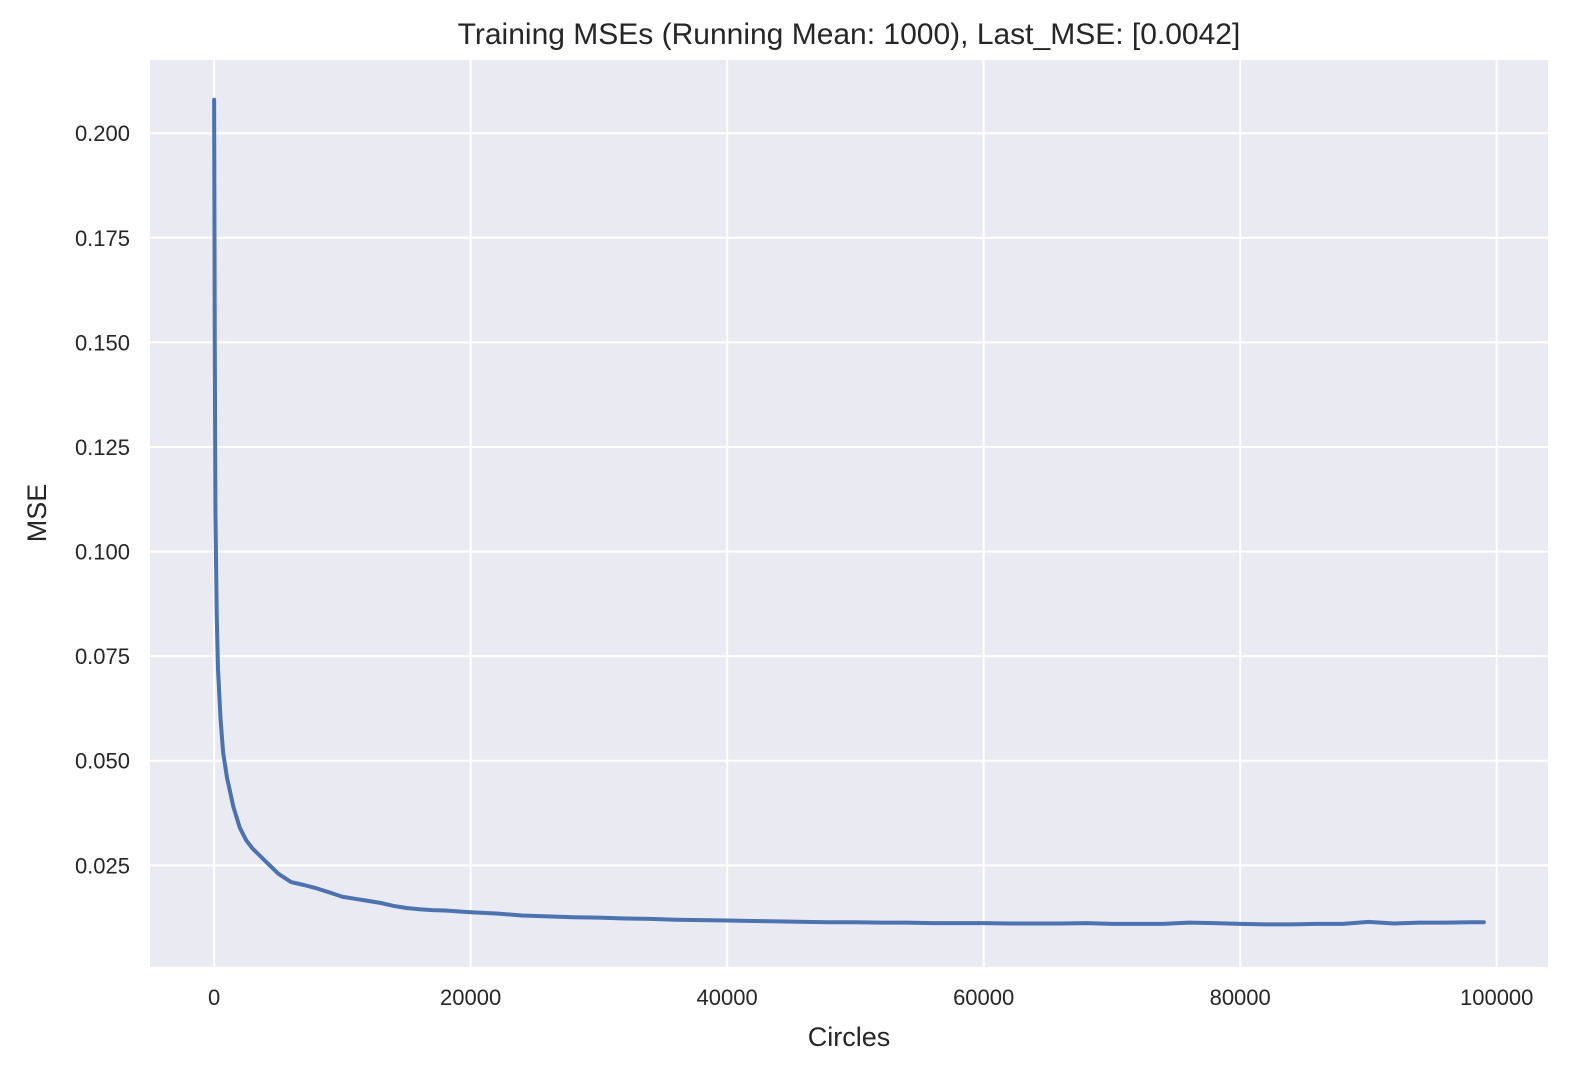 This screenshot has height=1080, width=1578. Describe the element at coordinates (102, 447) in the screenshot. I see `y-tick-label: 0.125` at that location.